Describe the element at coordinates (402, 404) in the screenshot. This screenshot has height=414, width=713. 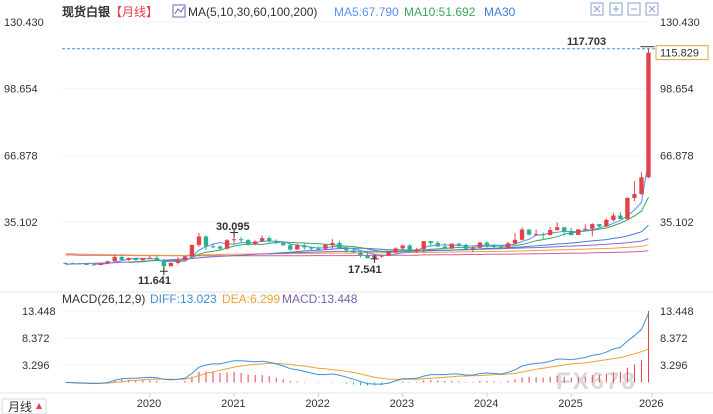
I see `year-label: 2023` at that location.